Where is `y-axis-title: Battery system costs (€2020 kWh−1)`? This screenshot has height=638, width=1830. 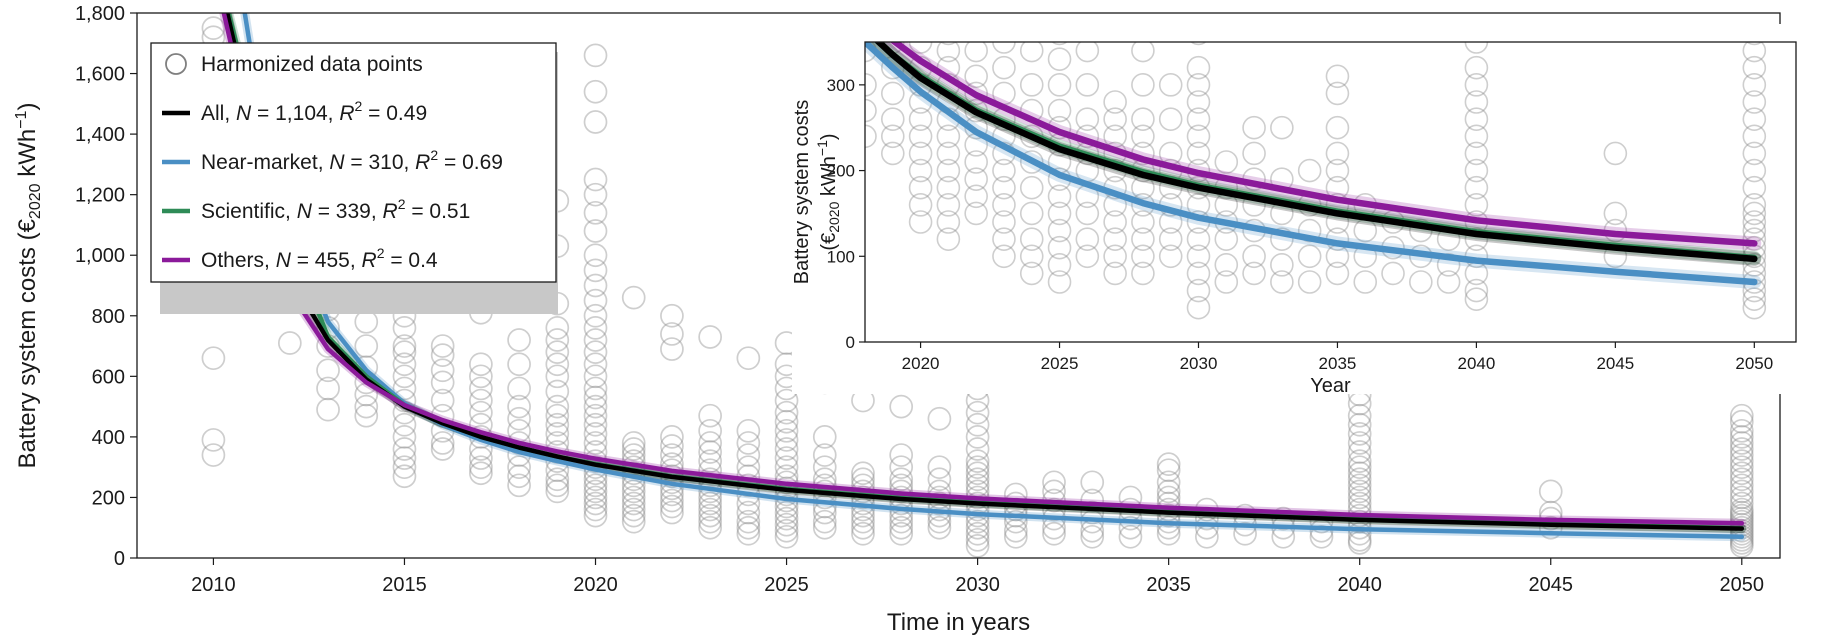
y-axis-title: Battery system costs (€2020 kWh−1) is located at coordinates (28, 286).